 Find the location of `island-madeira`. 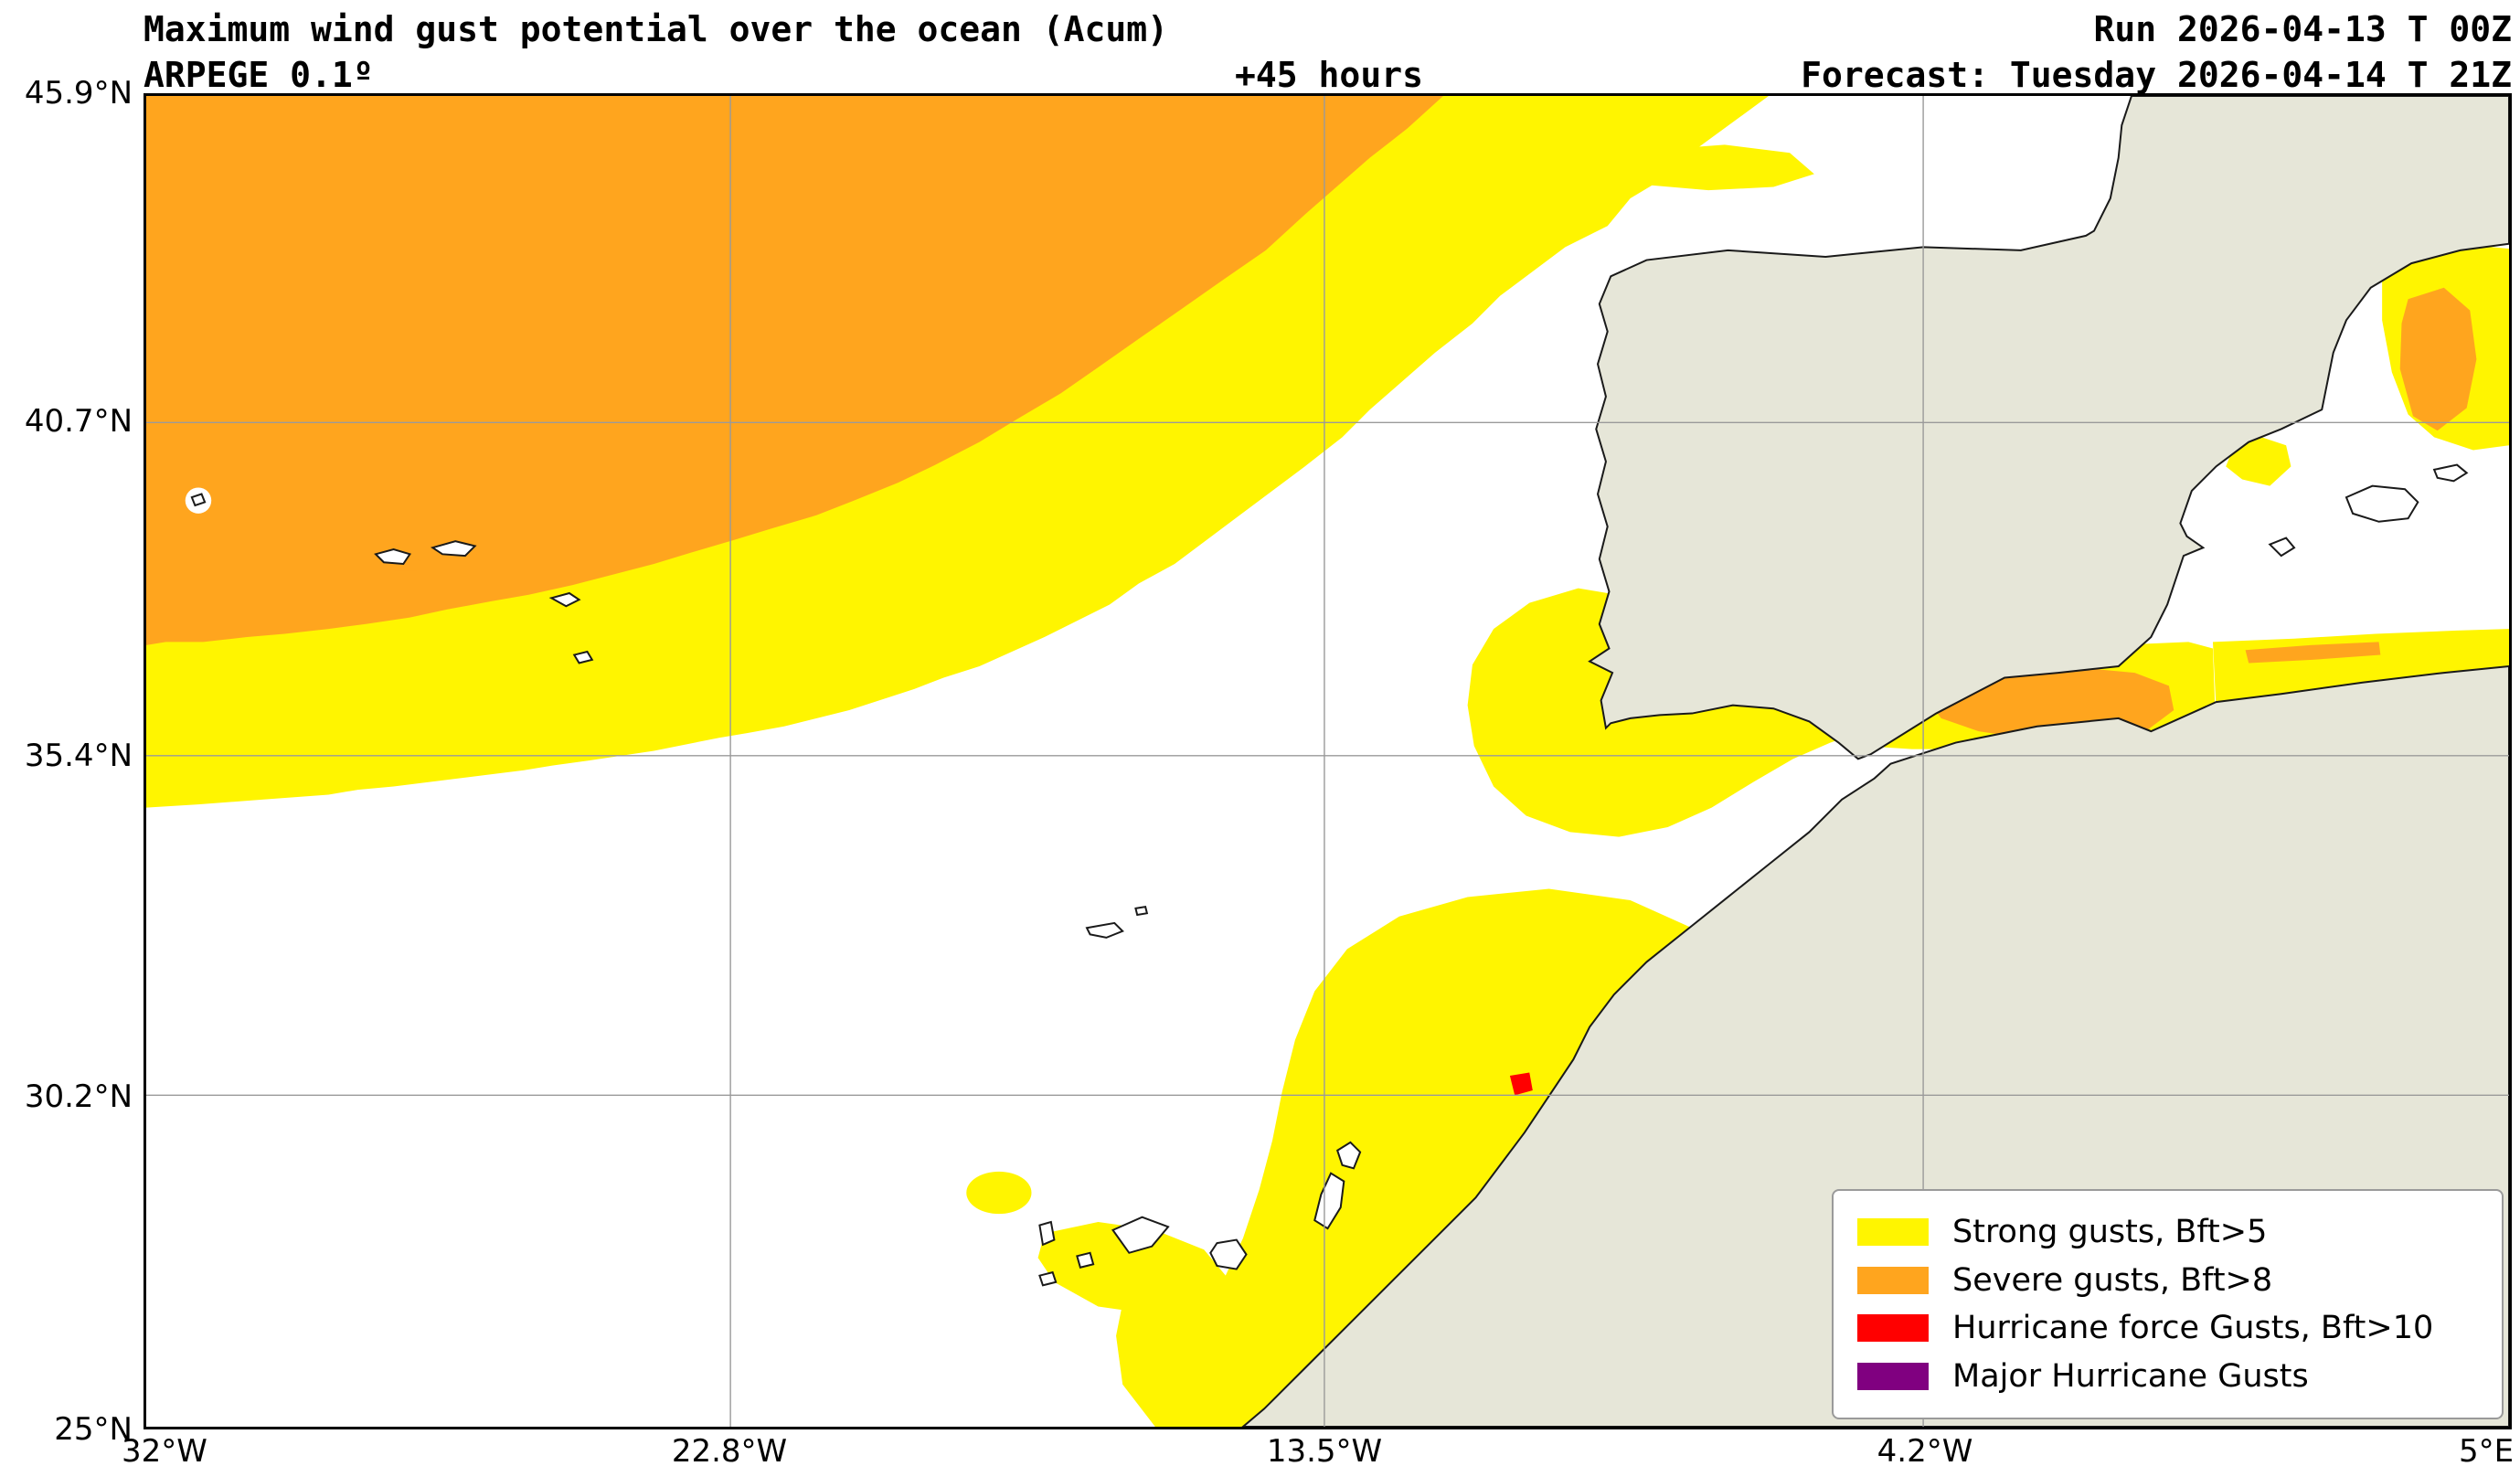

island-madeira is located at coordinates (1105, 931).